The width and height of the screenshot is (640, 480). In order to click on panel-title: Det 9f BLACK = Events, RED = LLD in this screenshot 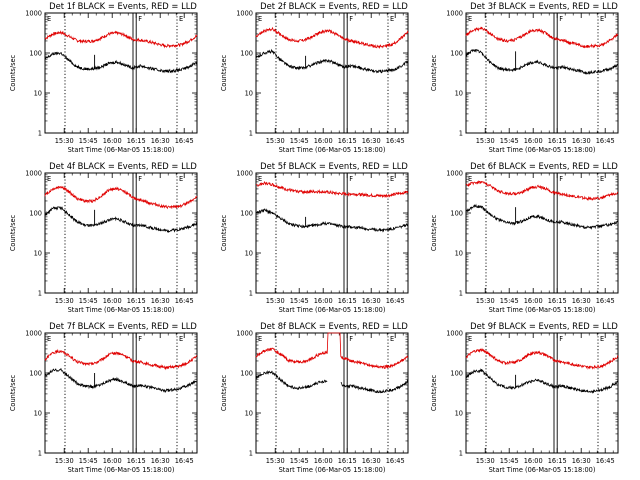, I will do `click(544, 326)`.